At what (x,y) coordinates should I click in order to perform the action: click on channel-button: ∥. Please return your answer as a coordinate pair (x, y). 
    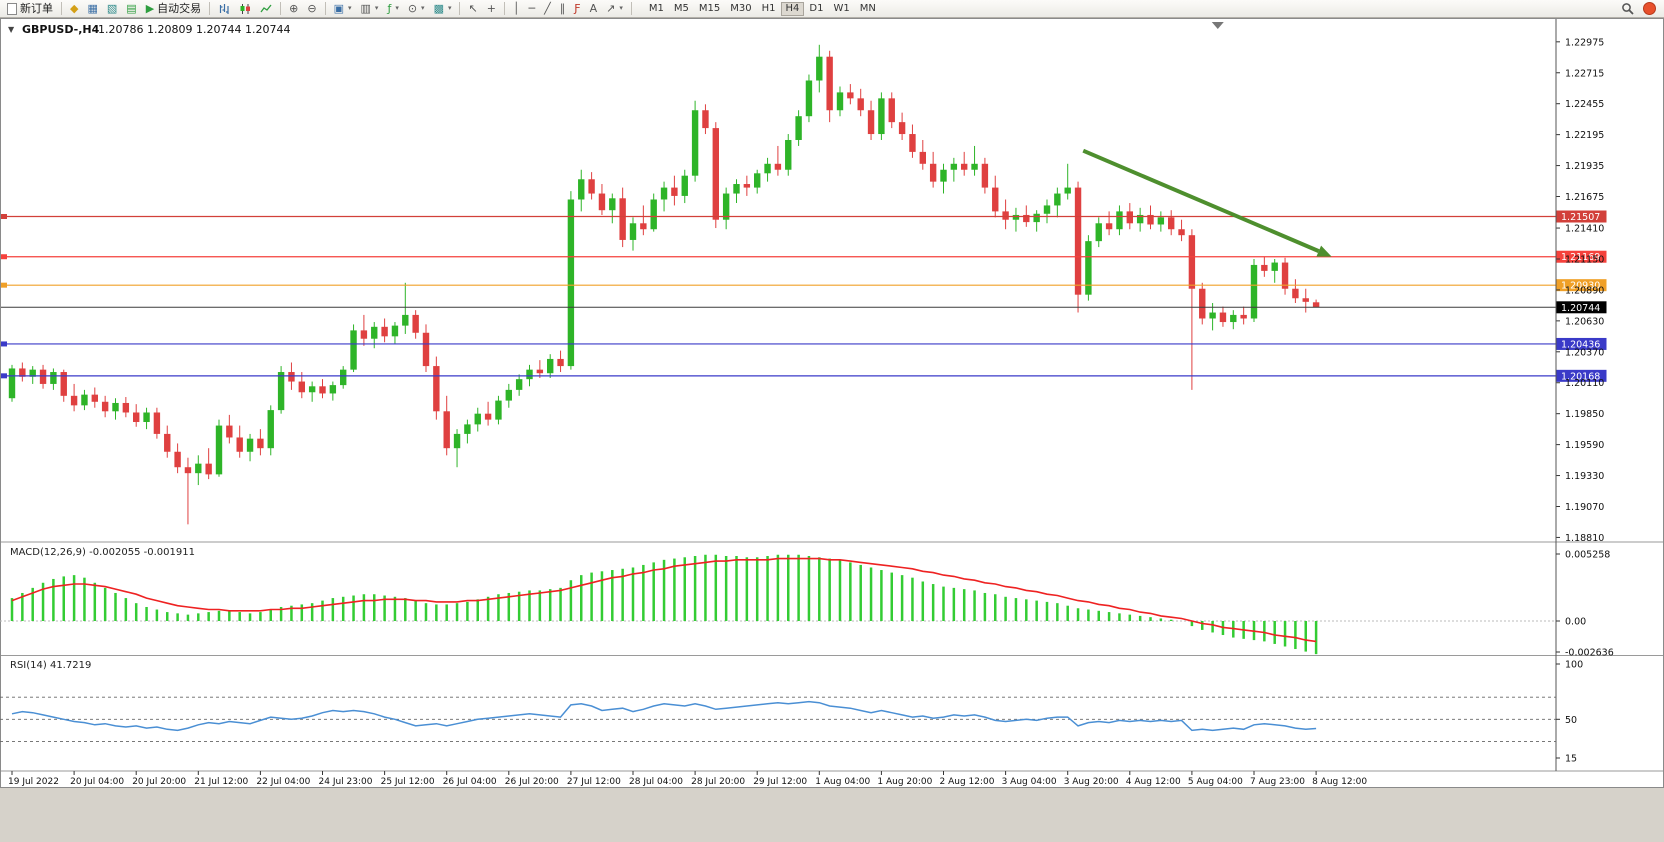
    Looking at the image, I should click on (563, 8).